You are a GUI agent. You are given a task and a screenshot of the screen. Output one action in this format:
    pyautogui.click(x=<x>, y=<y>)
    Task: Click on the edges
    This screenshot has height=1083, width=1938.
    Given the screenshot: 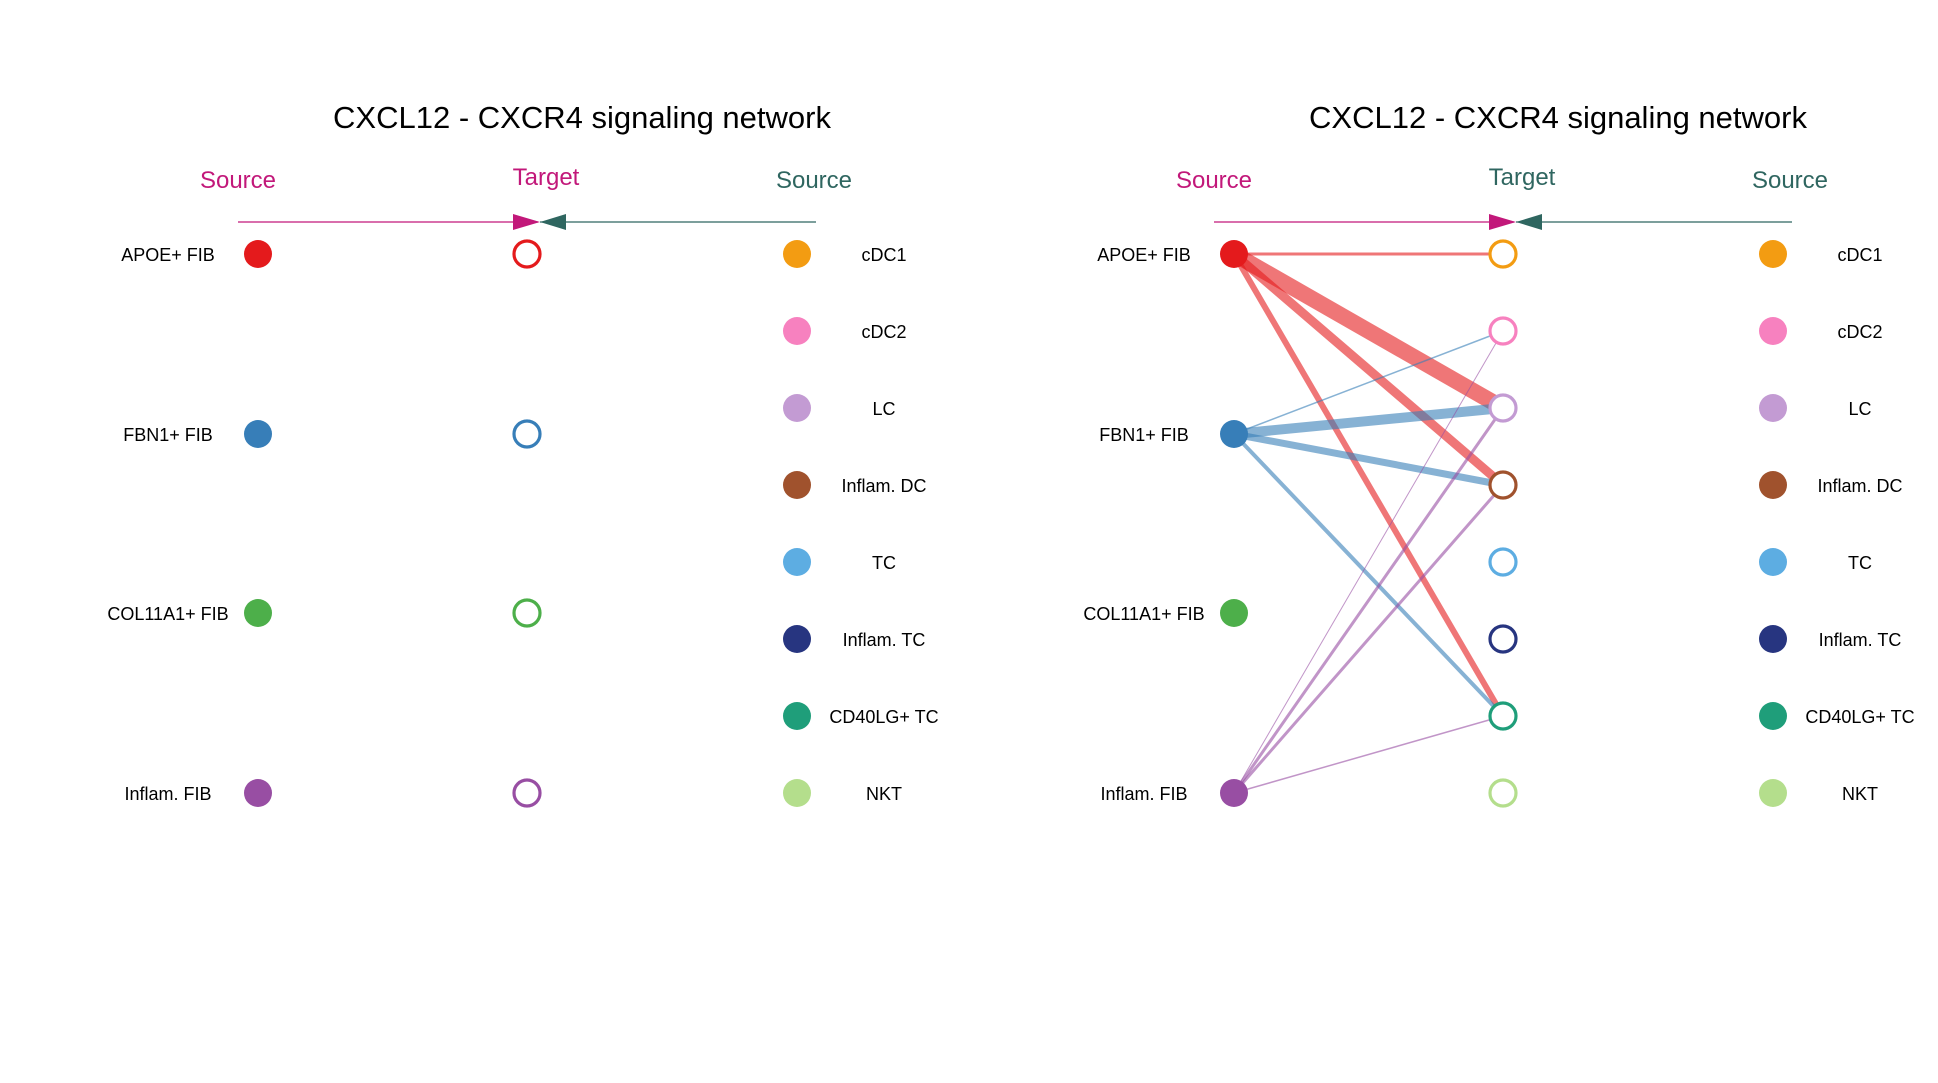 What is the action you would take?
    pyautogui.click(x=1368, y=520)
    